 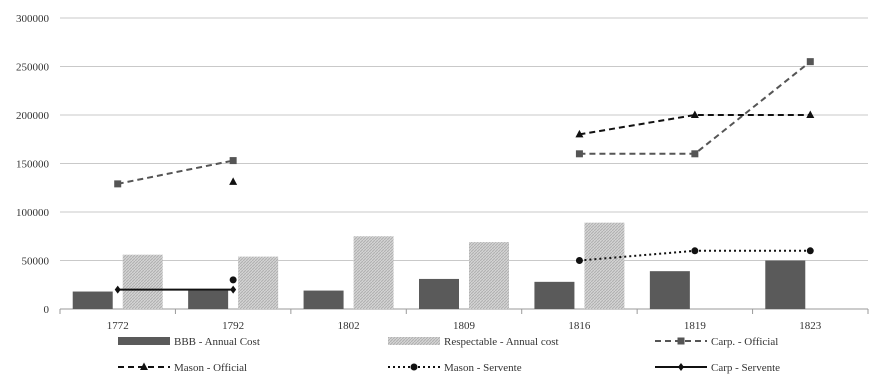 What do you see at coordinates (47, 310) in the screenshot?
I see `y-tick-label: 0` at bounding box center [47, 310].